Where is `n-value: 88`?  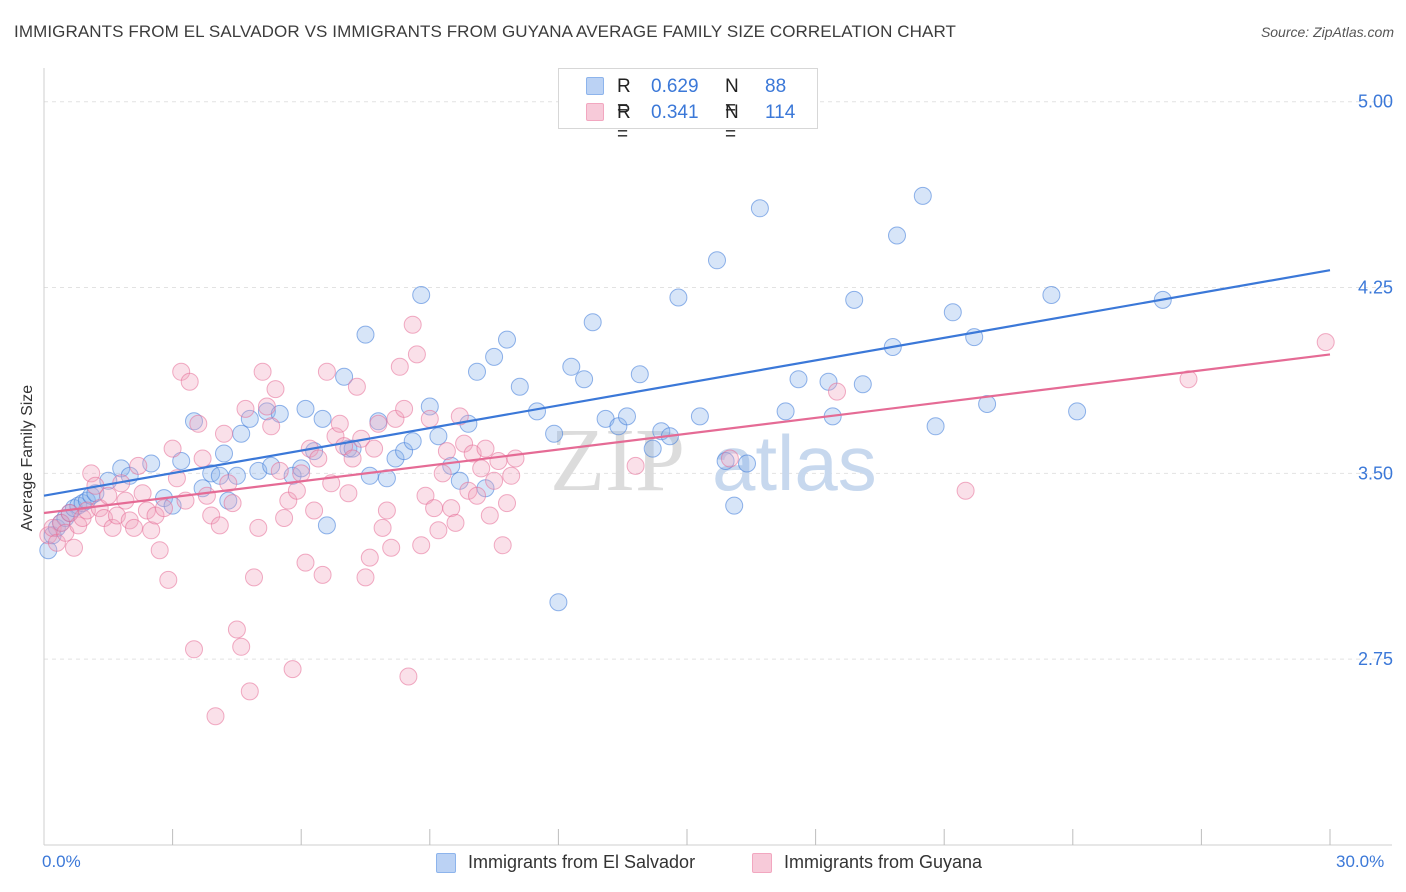
n-value: 88 is located at coordinates (776, 86).